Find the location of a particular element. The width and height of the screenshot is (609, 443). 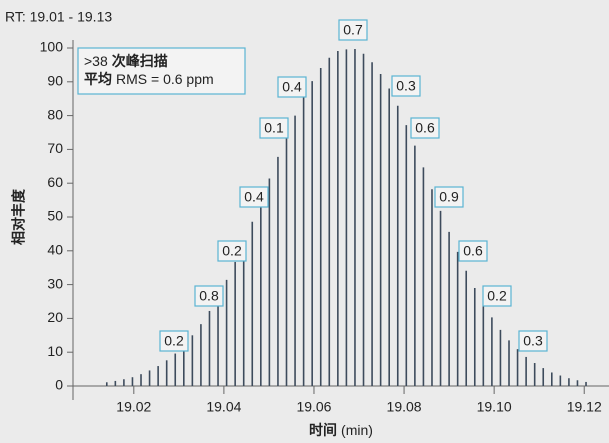

x-axis-label: 时间 (min) is located at coordinates (341, 430).